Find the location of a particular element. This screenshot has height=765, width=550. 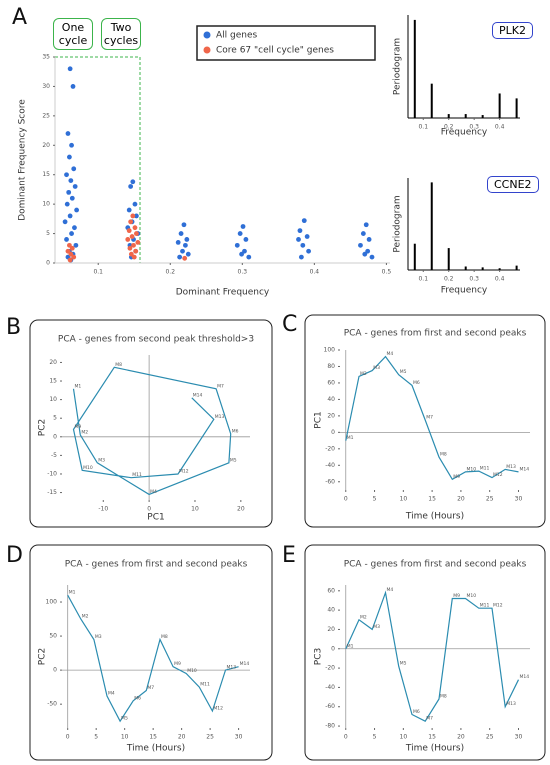

point-label: M7 is located at coordinates (150, 688).